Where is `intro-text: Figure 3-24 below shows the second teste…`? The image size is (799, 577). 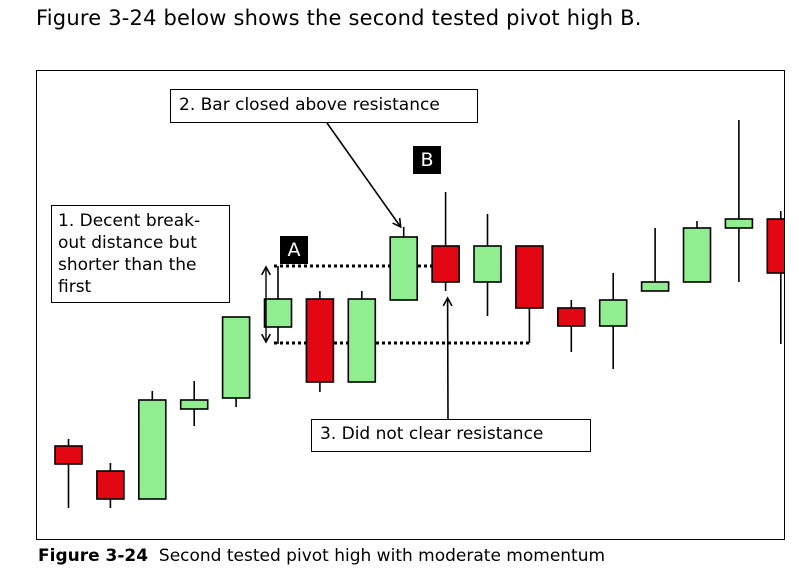 intro-text: Figure 3-24 below shows the second teste… is located at coordinates (339, 18).